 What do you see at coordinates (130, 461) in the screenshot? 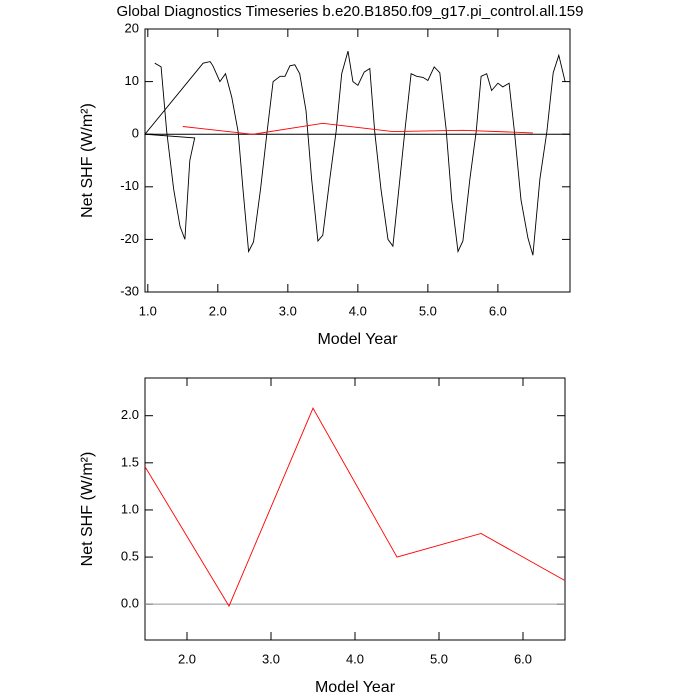
I see `y-tick-label: 1.5` at bounding box center [130, 461].